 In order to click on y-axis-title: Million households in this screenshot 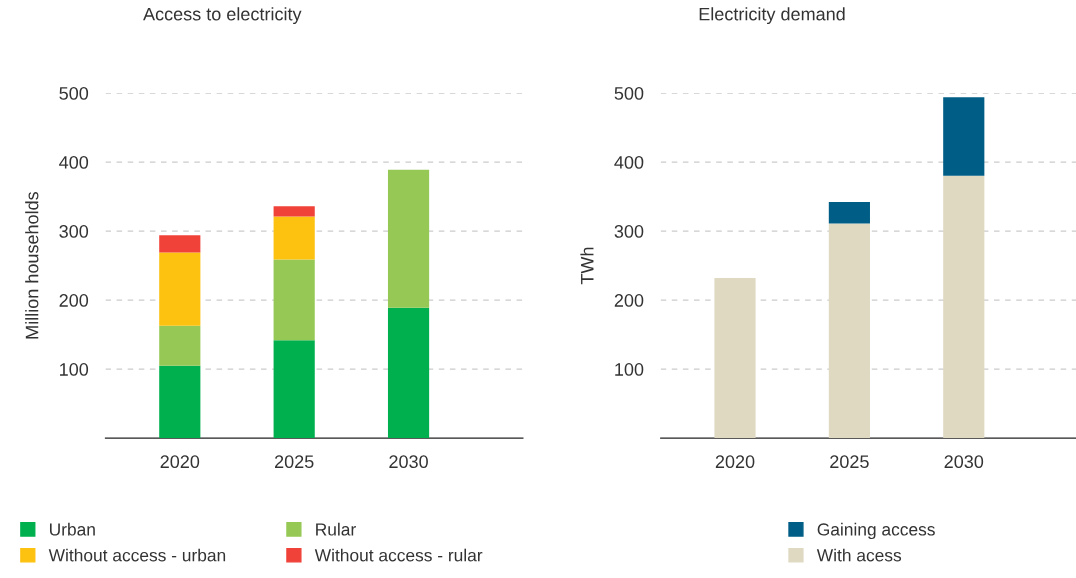, I will do `click(32, 265)`.